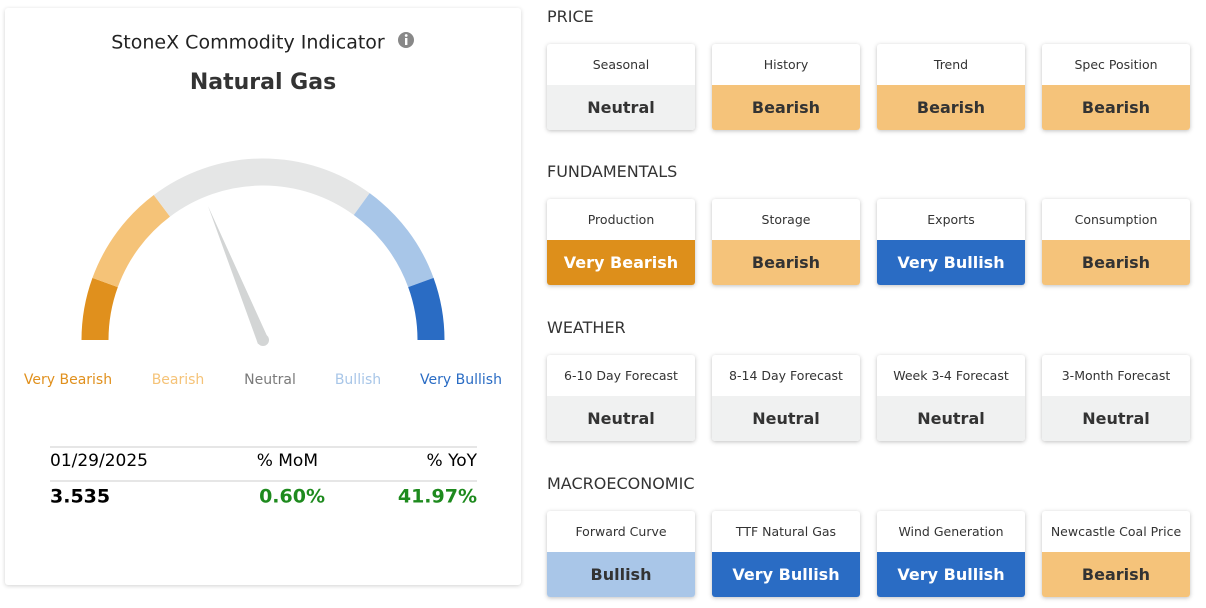 Image resolution: width=1206 pixels, height=608 pixels. Describe the element at coordinates (406, 40) in the screenshot. I see `info-icon` at that location.